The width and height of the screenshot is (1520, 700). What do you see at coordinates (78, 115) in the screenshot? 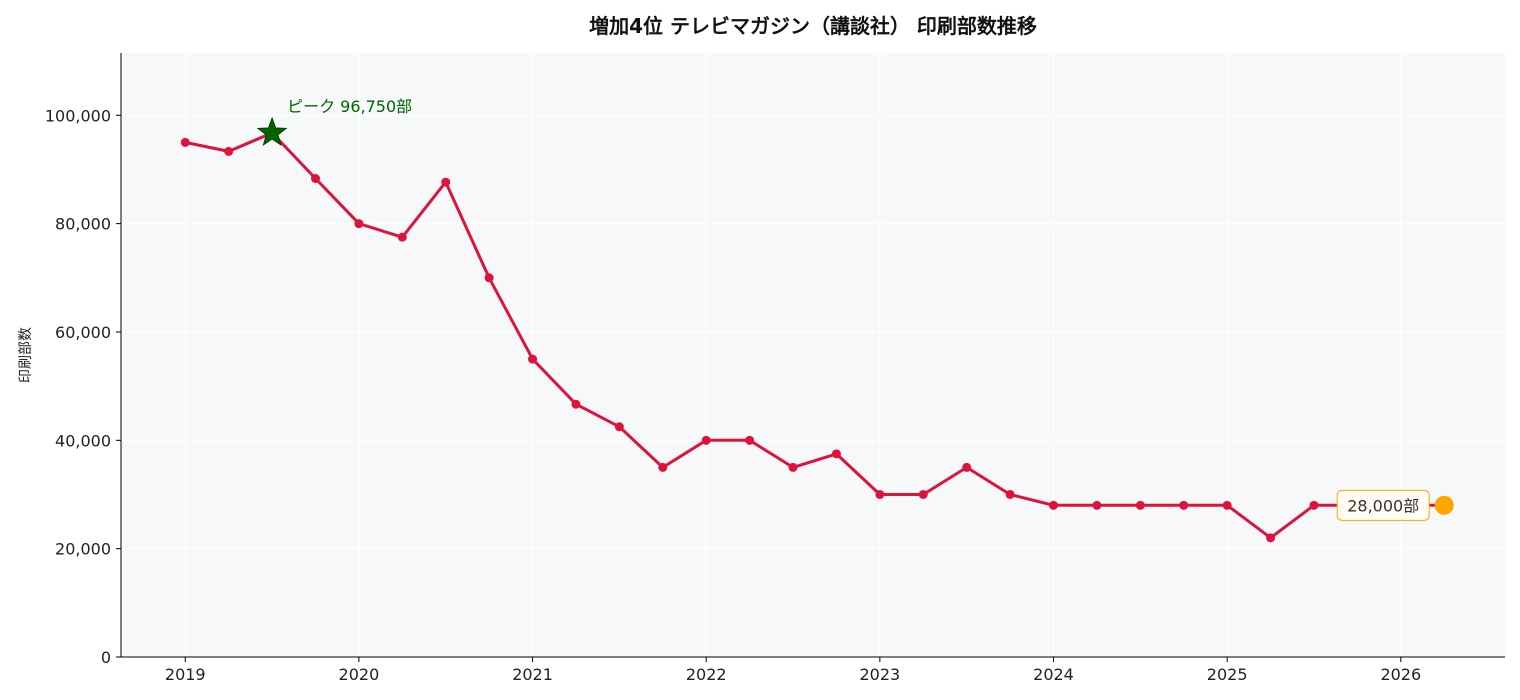
I see `y-tick-label: 100,000` at bounding box center [78, 115].